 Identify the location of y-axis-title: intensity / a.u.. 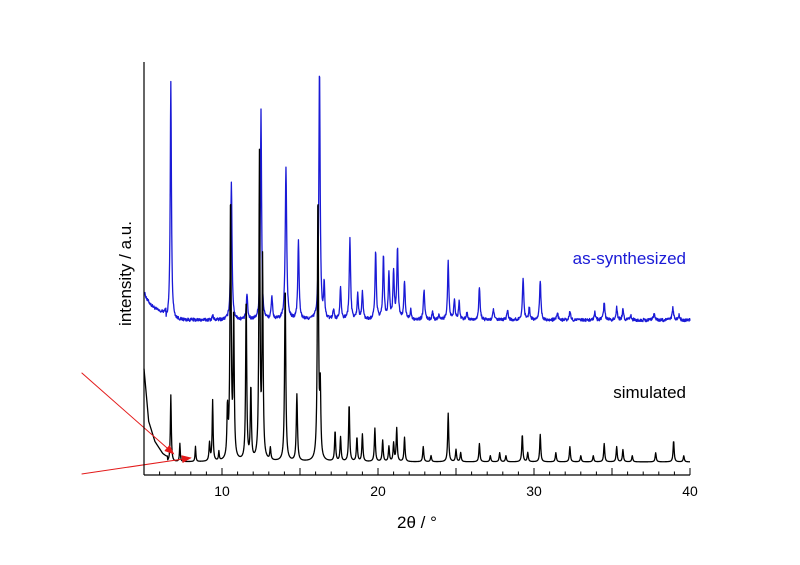
(125, 273).